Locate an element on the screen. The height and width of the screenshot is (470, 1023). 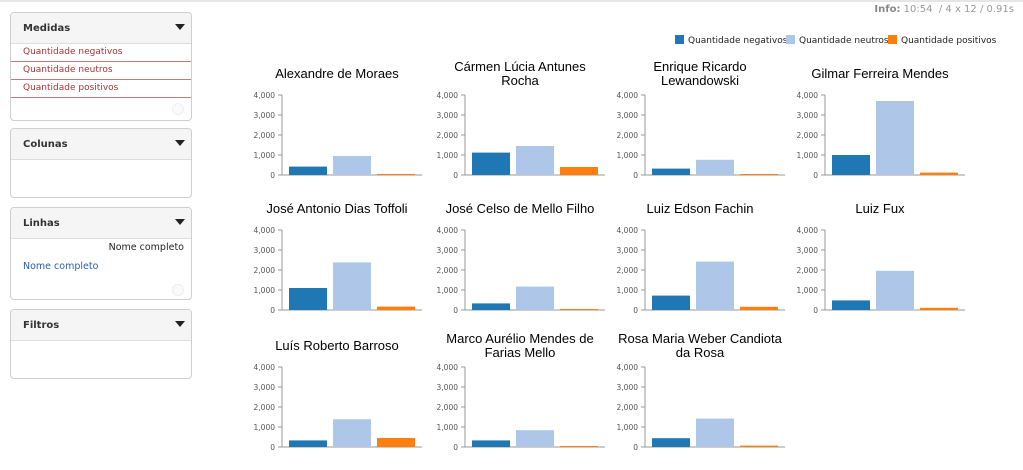
legend-item-positivos: Quantidade positivos is located at coordinates (942, 40).